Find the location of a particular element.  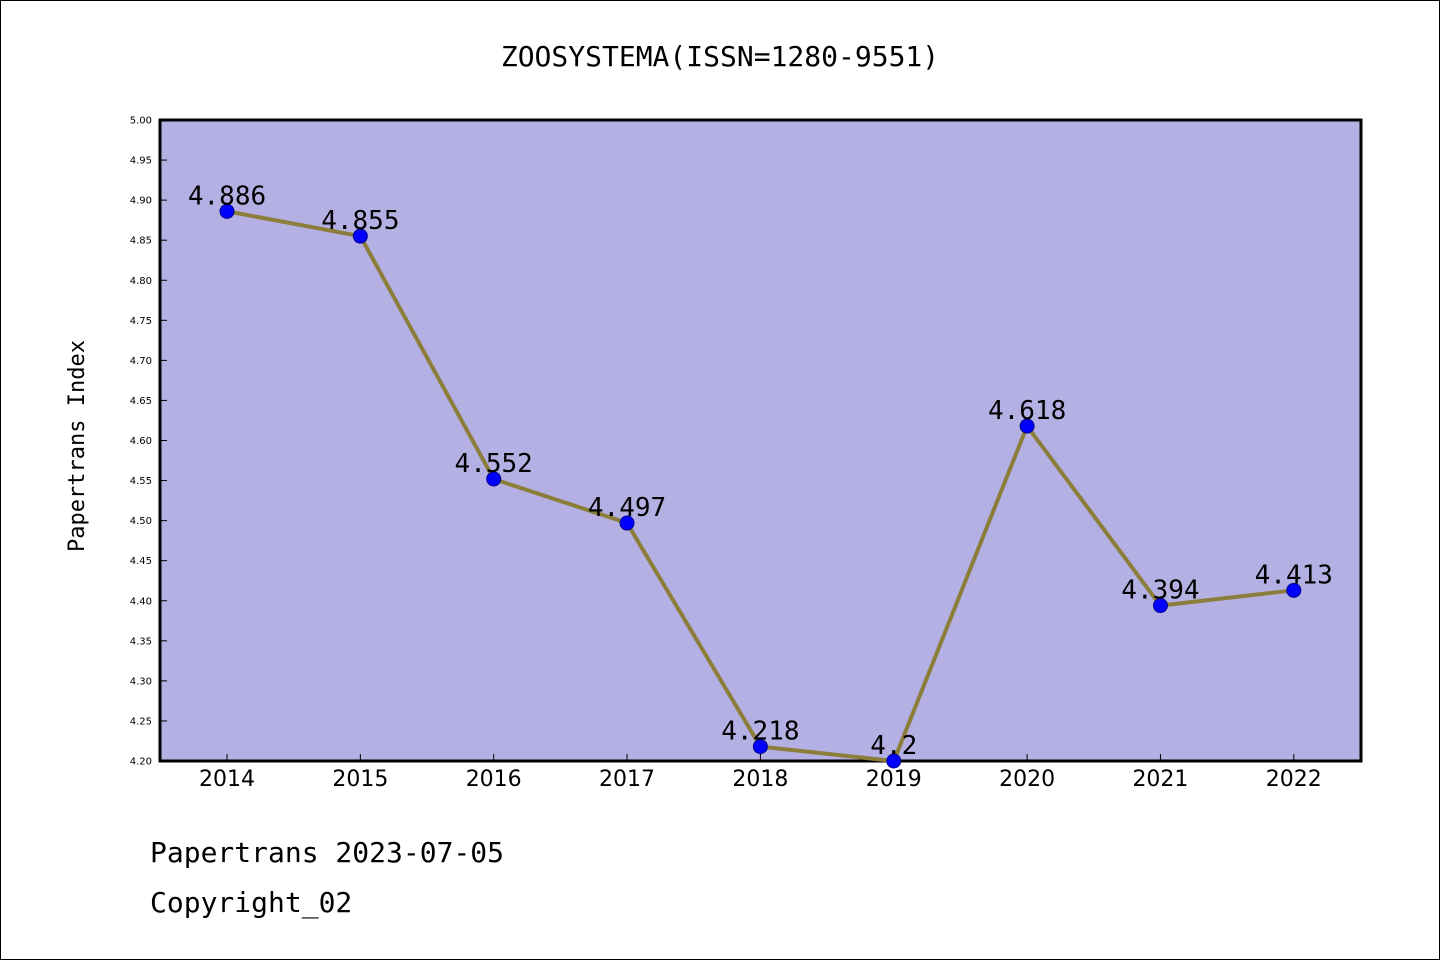

y-tick-label: 4.95 is located at coordinates (141, 161).